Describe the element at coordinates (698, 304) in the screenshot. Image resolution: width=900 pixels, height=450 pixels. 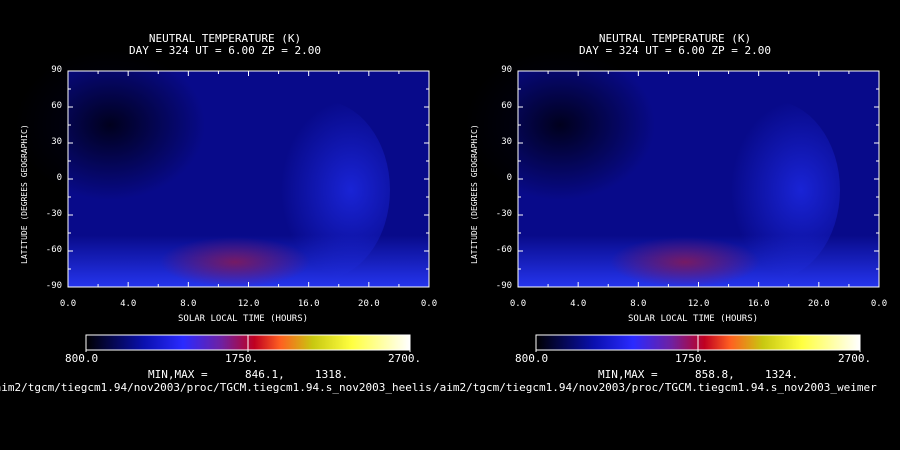
I see `right-x-tick-label: 12.0` at that location.